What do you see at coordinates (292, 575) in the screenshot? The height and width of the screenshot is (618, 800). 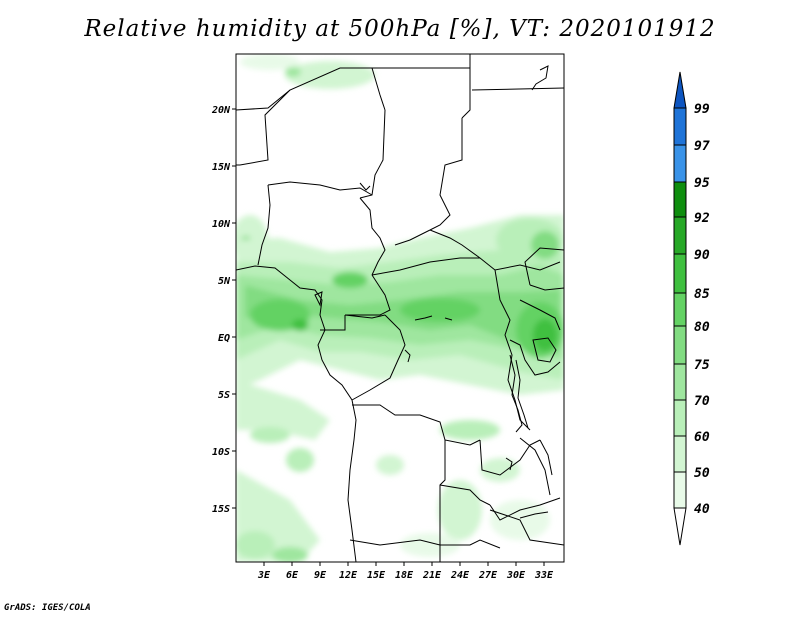 I see `lon-label-6e: 6E` at bounding box center [292, 575].